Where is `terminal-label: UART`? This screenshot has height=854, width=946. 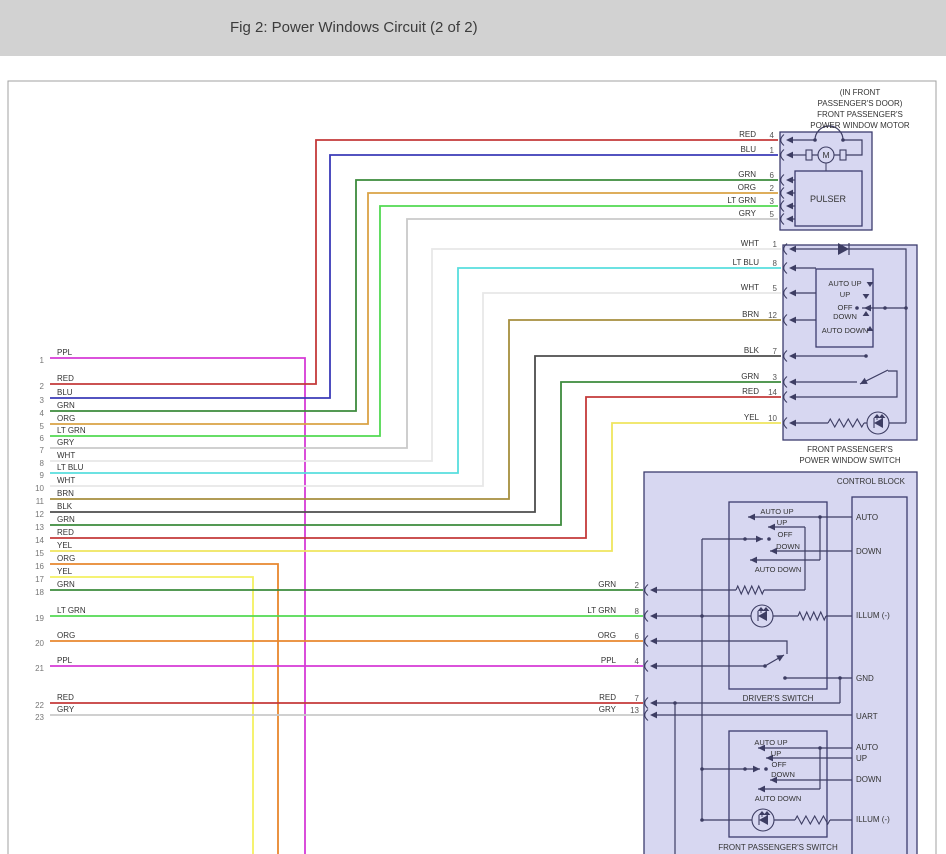
terminal-label: UART is located at coordinates (867, 716).